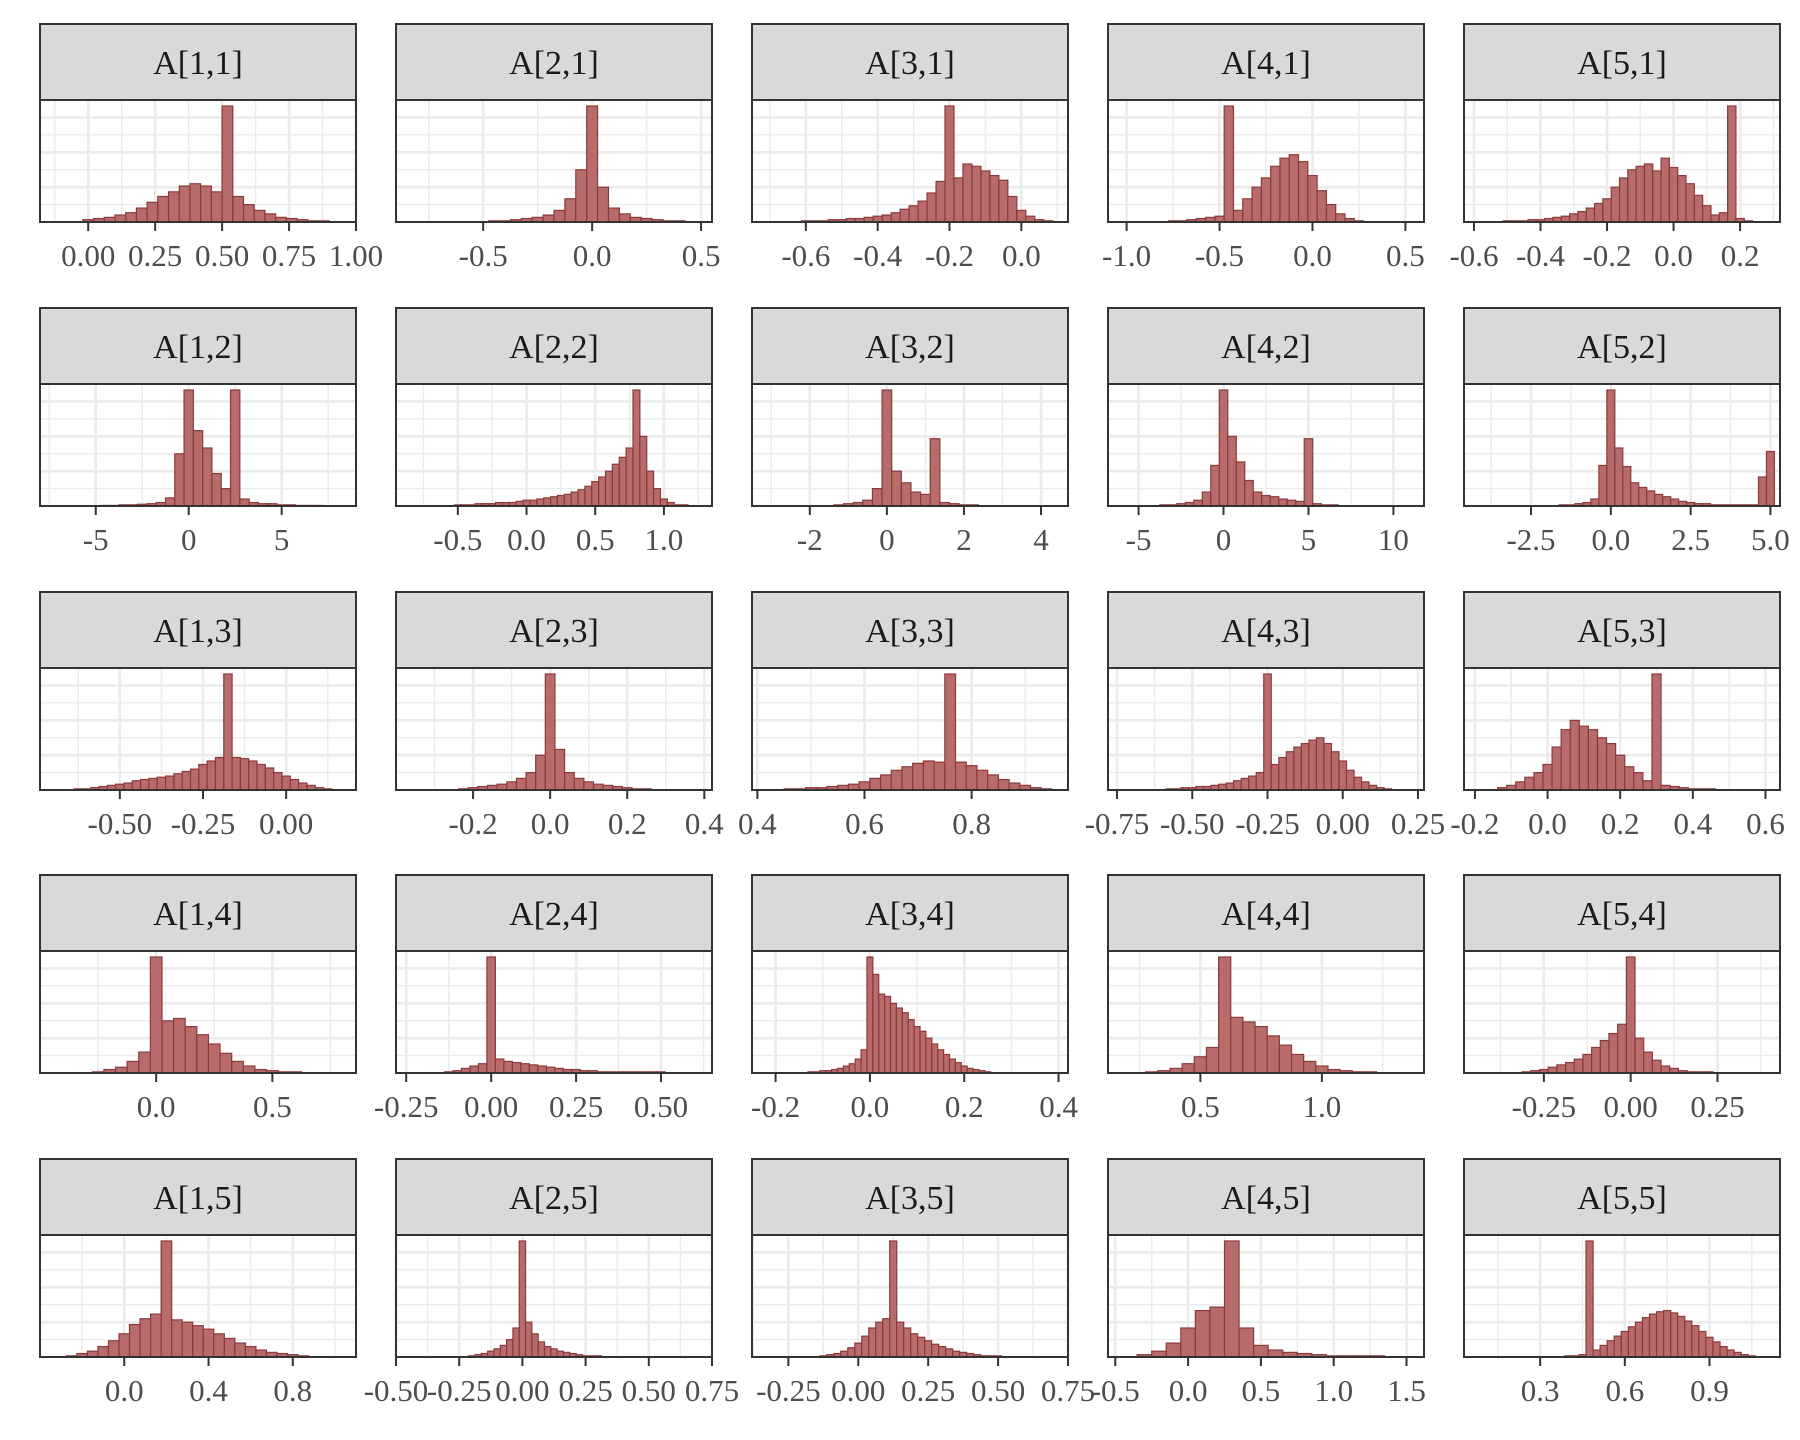  What do you see at coordinates (457, 539) in the screenshot?
I see `x-tick-label: -0.5` at bounding box center [457, 539].